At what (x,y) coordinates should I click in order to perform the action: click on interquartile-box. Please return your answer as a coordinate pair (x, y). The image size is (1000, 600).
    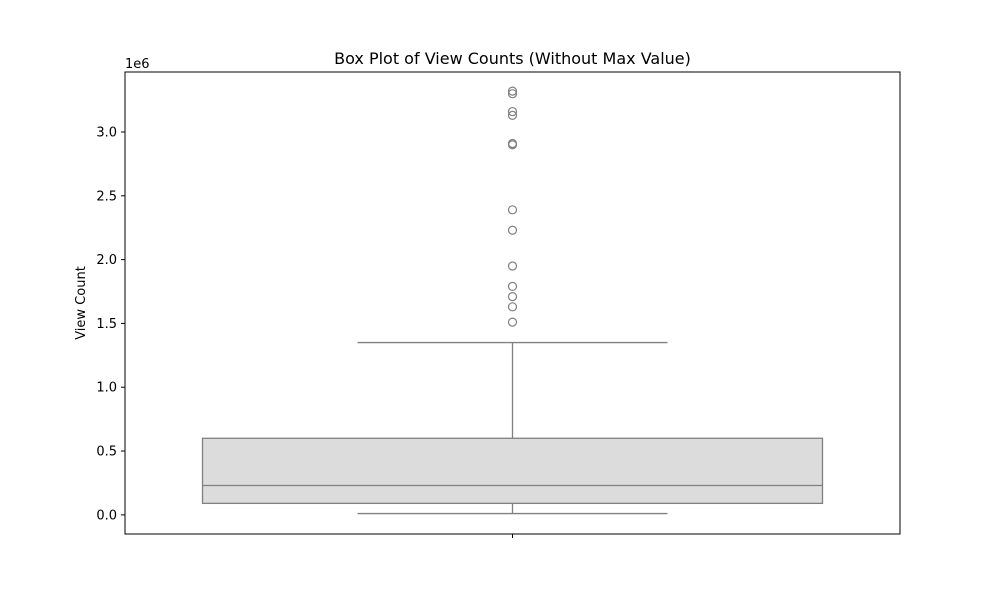
    Looking at the image, I should click on (512, 471).